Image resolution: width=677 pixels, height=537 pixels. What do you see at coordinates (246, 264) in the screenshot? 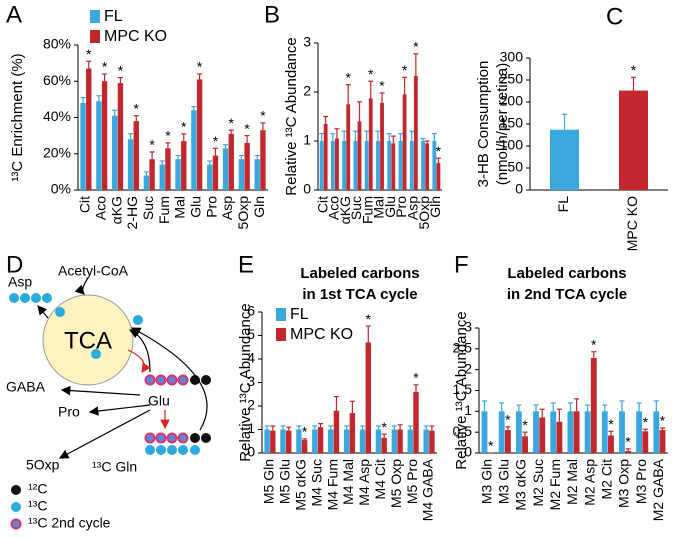
I see `panel-letter: E` at bounding box center [246, 264].